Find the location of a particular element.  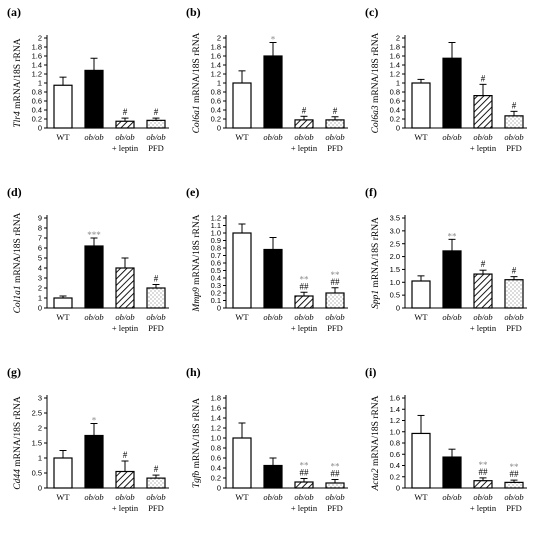

y-axis-label: Mmp9 mRNA/18S rRNA is located at coordinates (197, 263).